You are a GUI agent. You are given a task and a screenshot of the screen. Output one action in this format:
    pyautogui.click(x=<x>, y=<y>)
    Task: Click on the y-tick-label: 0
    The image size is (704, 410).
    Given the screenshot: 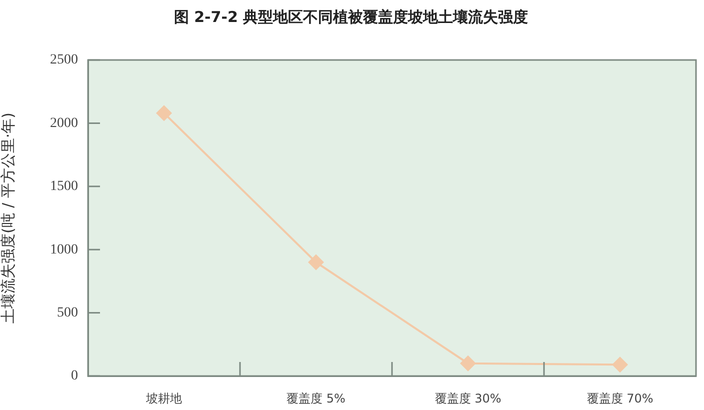 What is the action you would take?
    pyautogui.click(x=74, y=376)
    